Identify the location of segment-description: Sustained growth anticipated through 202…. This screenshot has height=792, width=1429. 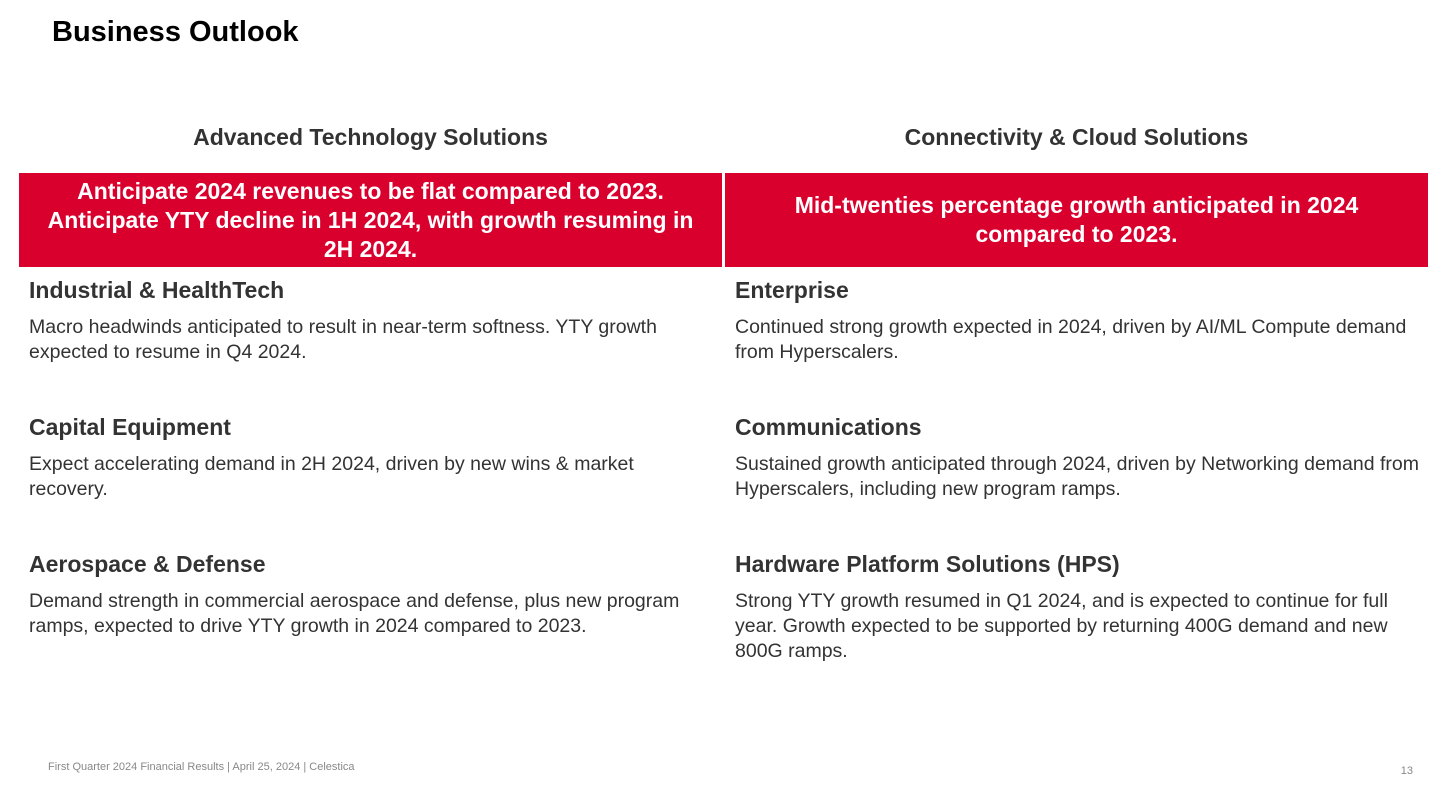
(1077, 476).